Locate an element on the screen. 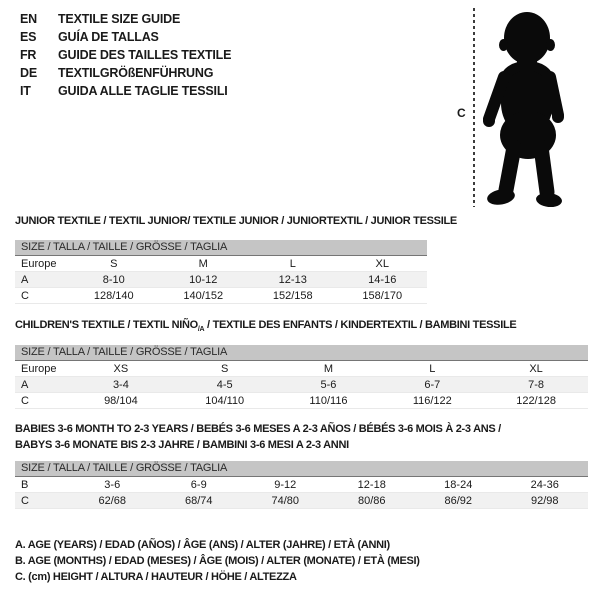 The image size is (600, 600). age-cell: 12-13 is located at coordinates (292, 280).